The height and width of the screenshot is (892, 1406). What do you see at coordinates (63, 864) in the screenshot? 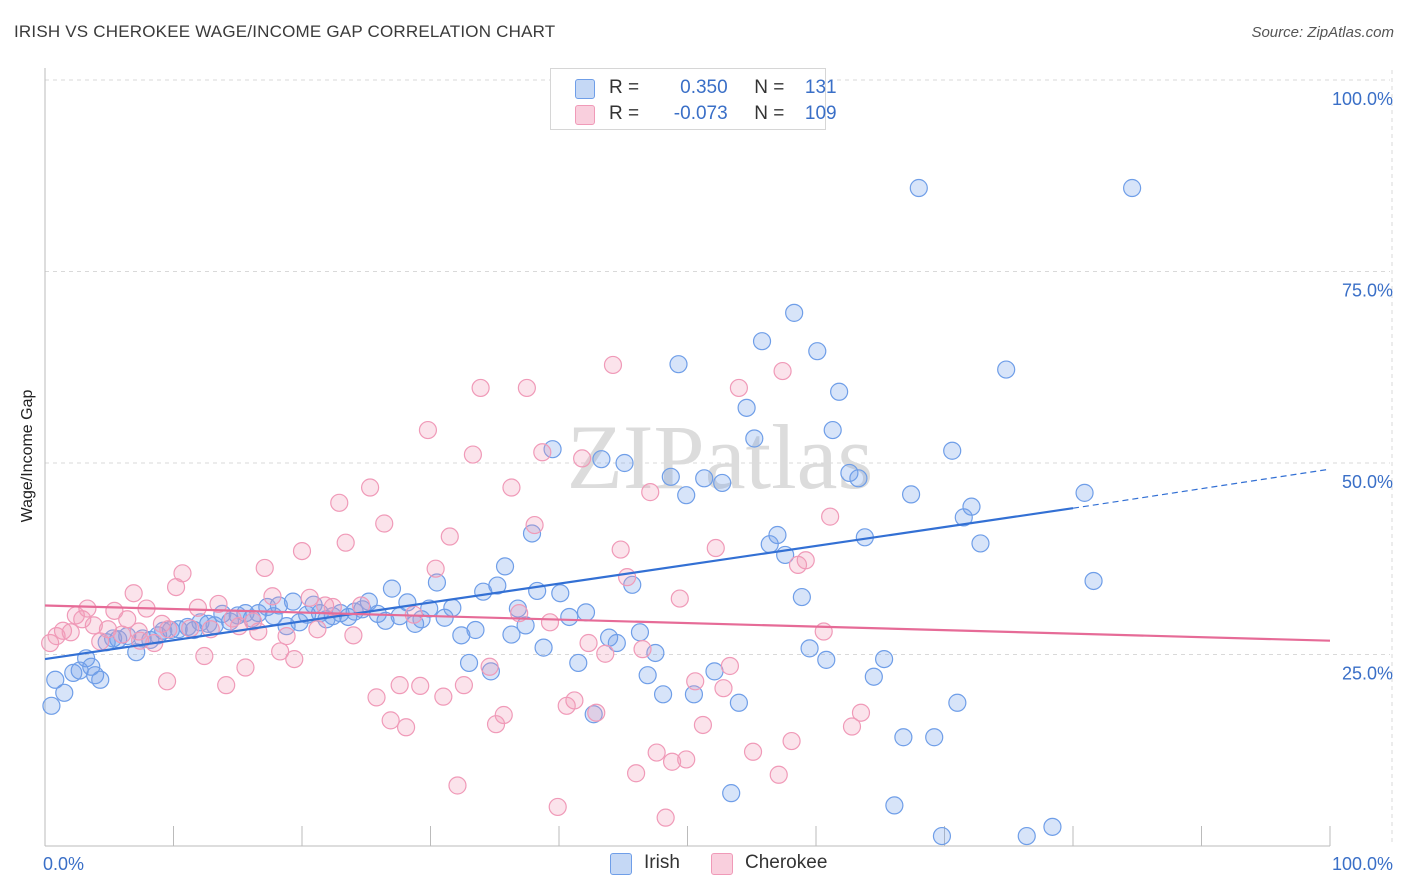
I see `x-tick-label: 0.0%` at bounding box center [63, 864].